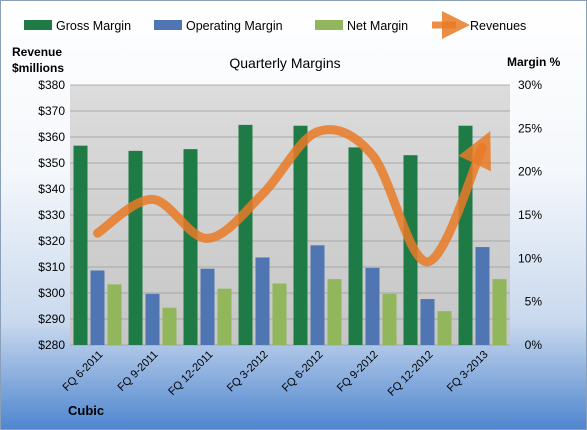 The width and height of the screenshot is (587, 430). I want to click on category-label: FQ 3-2012, so click(248, 372).